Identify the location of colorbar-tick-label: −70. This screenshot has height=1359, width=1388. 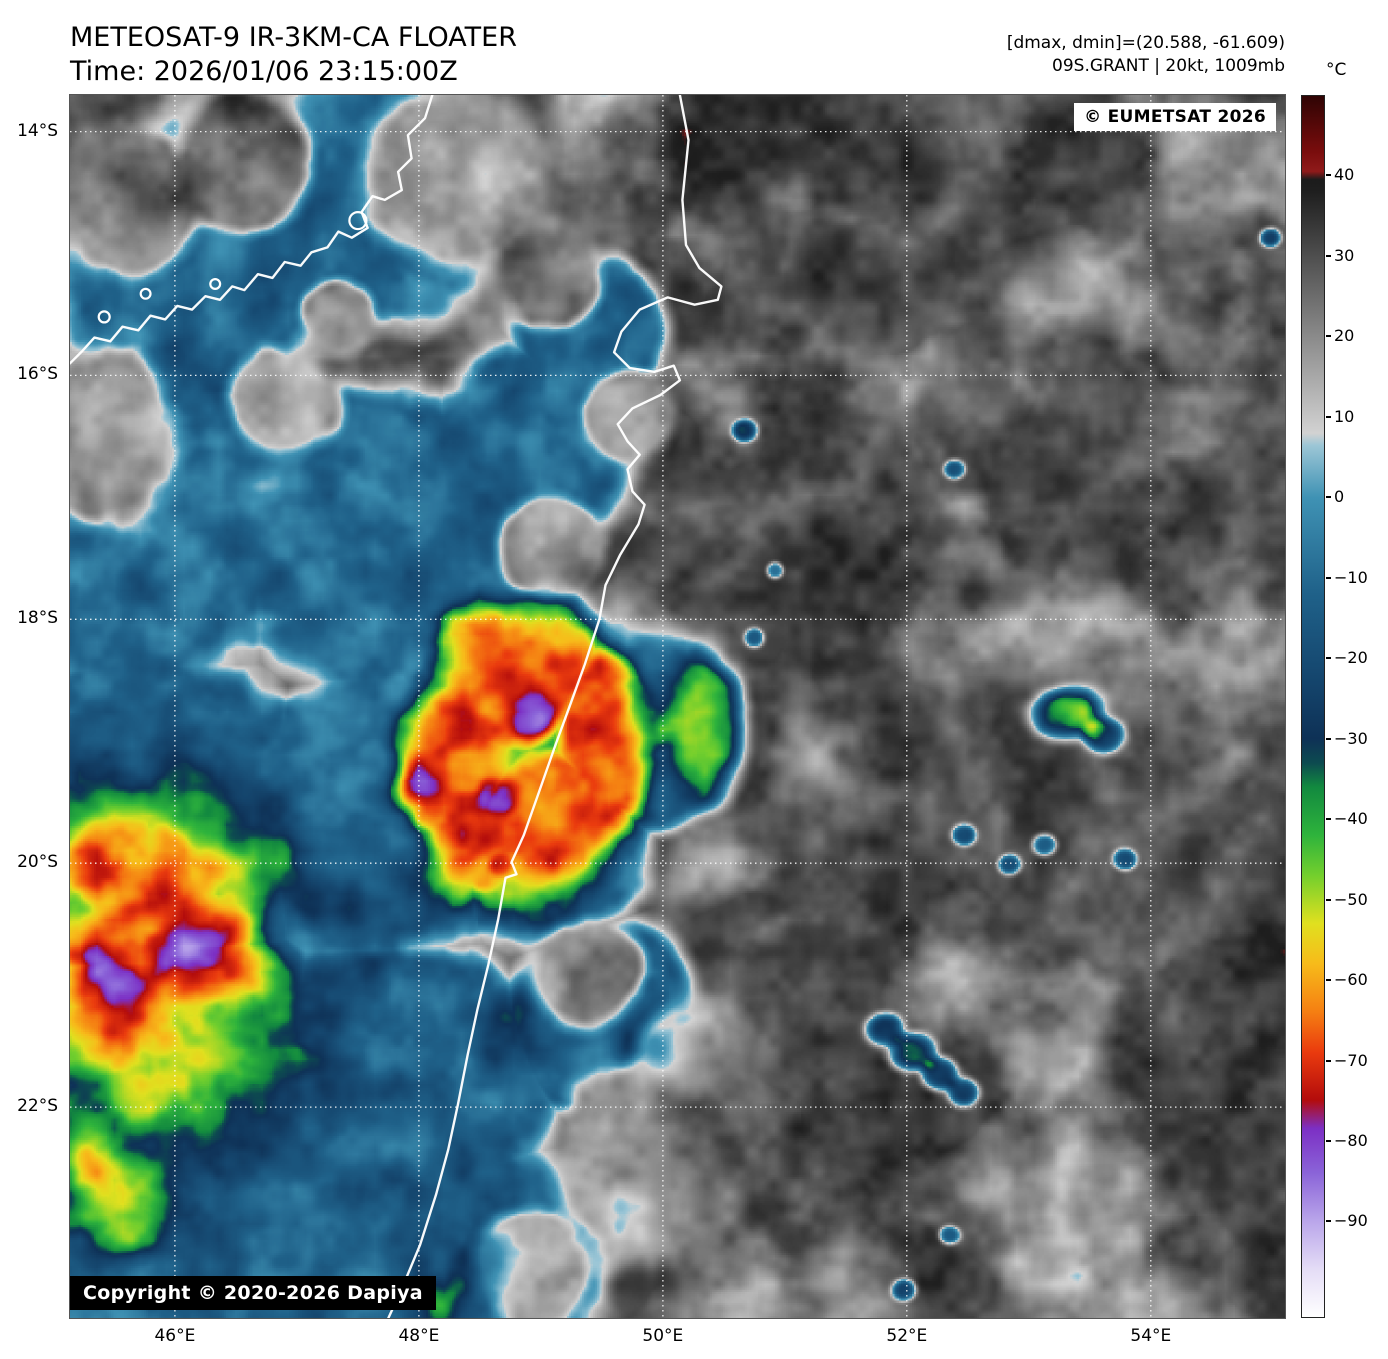
(1351, 1060).